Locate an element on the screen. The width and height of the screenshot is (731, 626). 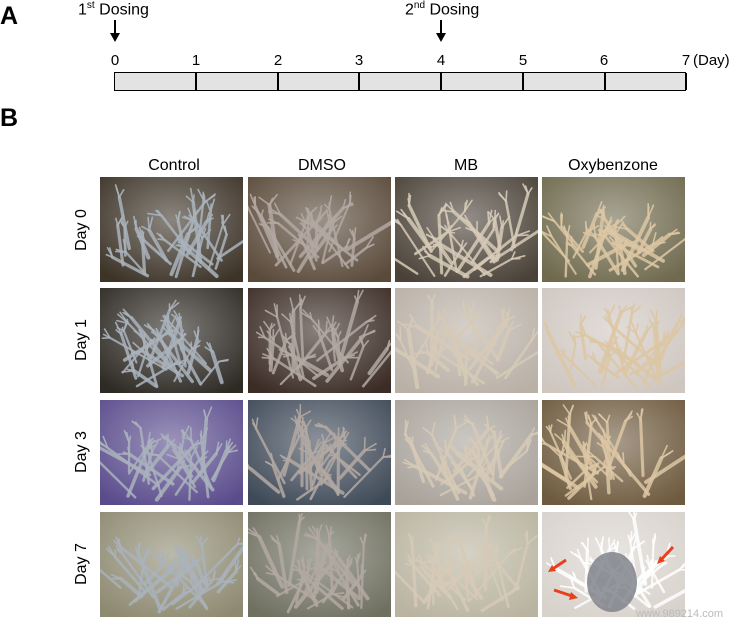
panel-a-letter: A is located at coordinates (9, 16).